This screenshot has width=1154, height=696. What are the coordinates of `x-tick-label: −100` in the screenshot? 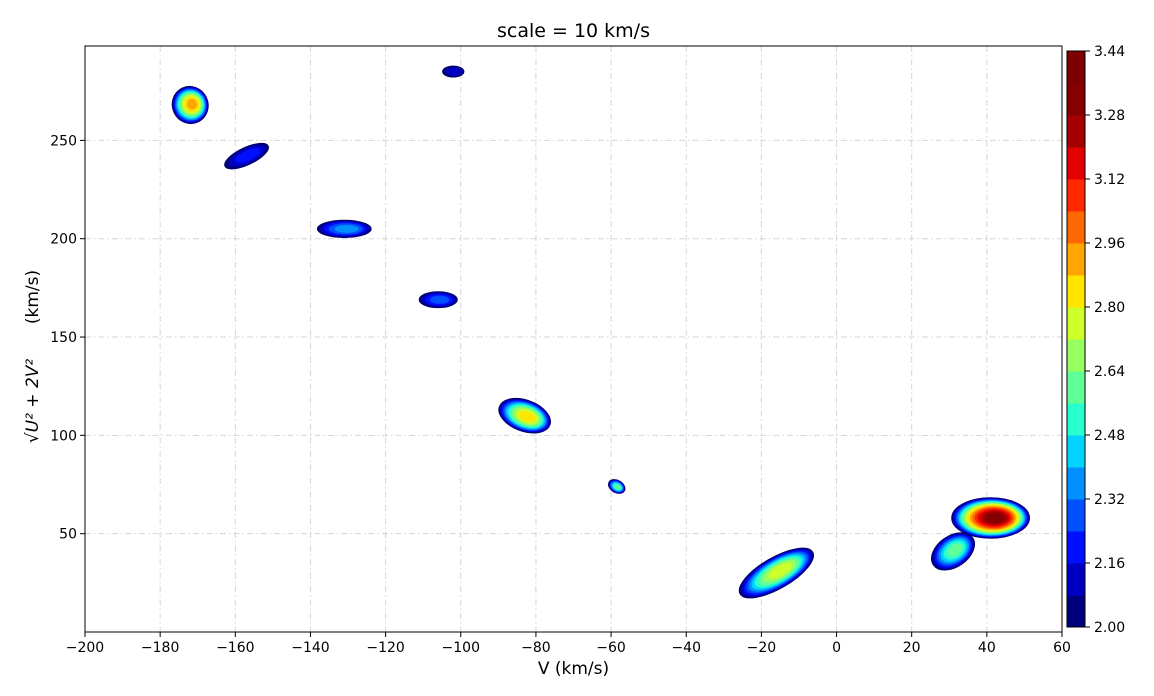 It's located at (461, 648).